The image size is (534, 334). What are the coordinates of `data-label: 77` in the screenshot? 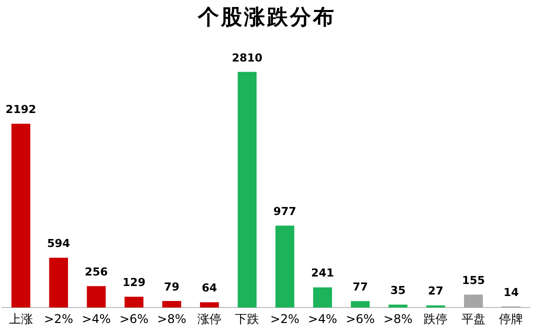 It's located at (360, 287).